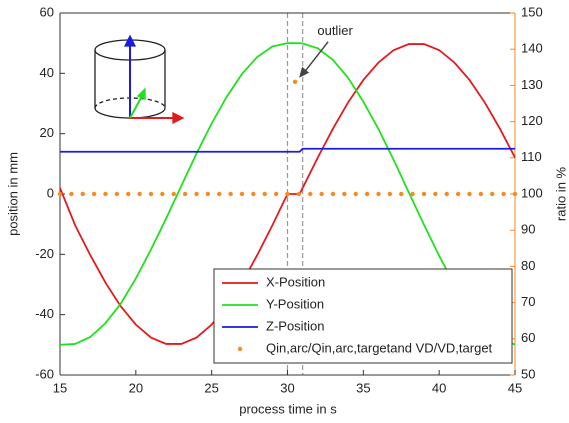  What do you see at coordinates (363, 316) in the screenshot?
I see `legend-box` at bounding box center [363, 316].